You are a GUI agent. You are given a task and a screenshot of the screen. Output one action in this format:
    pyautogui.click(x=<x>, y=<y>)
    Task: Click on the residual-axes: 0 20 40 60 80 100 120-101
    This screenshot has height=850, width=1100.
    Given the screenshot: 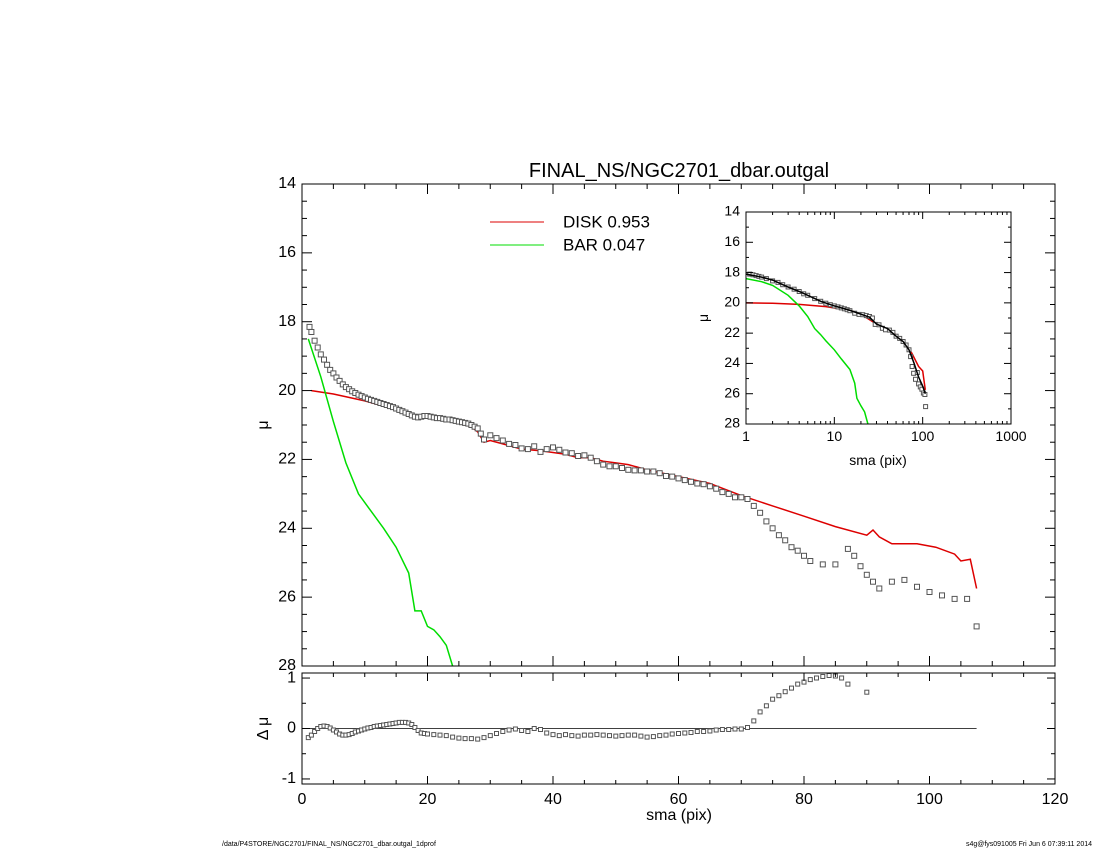 What is the action you would take?
    pyautogui.click(x=675, y=738)
    